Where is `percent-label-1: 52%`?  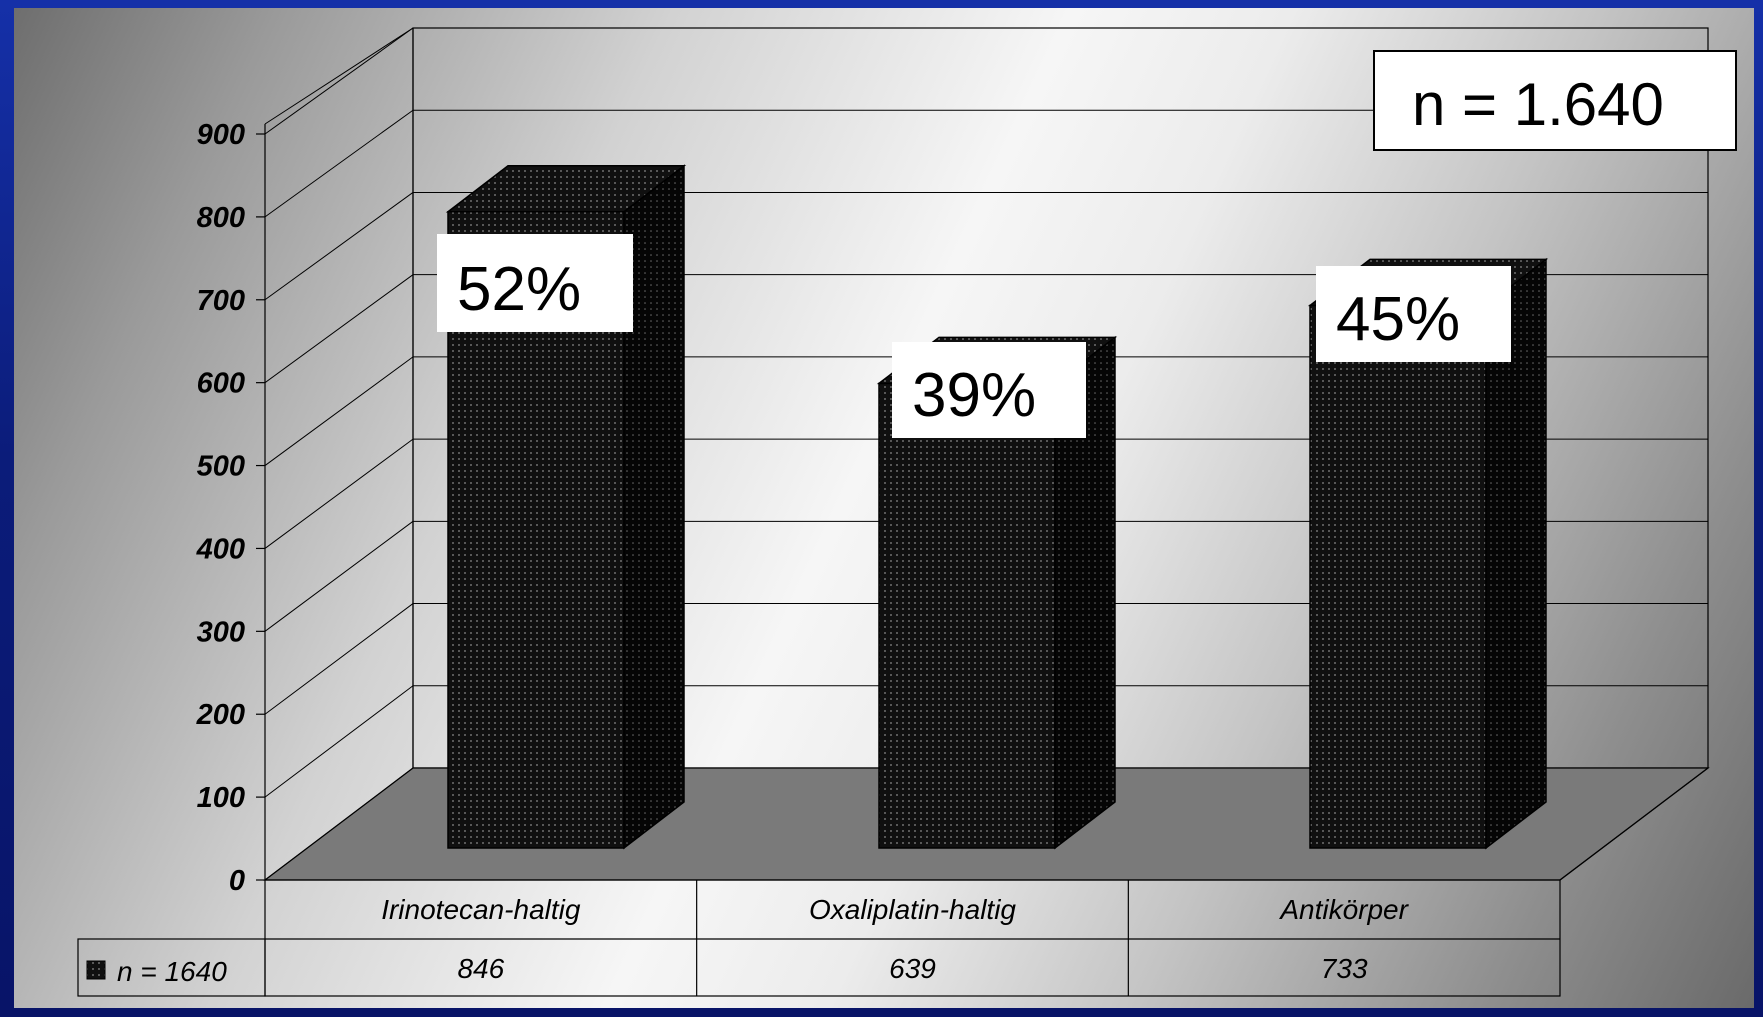
percent-label-1: 52% is located at coordinates (535, 283).